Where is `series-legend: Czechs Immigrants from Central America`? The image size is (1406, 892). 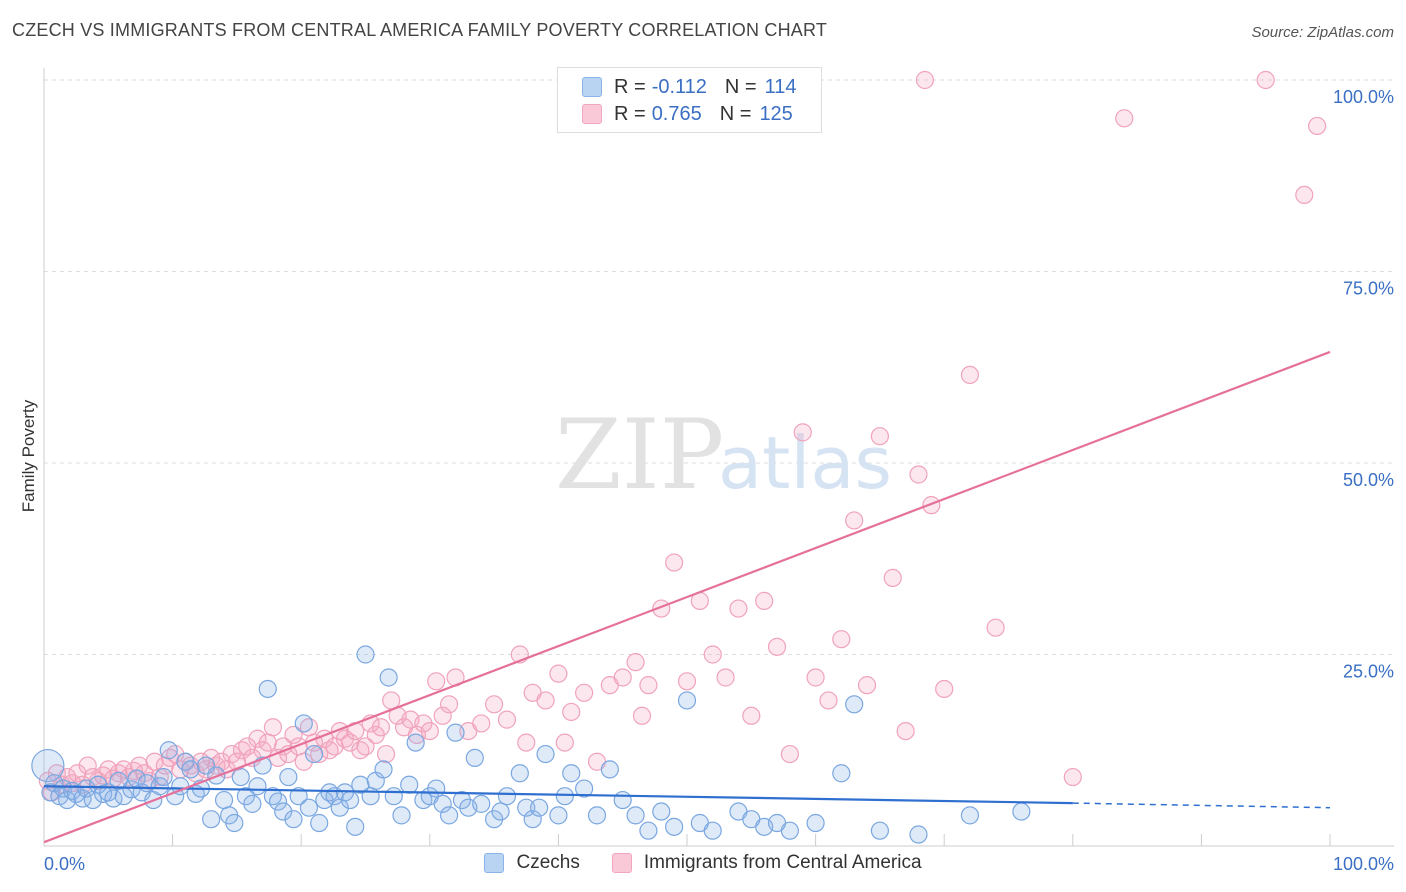
series-legend: Czechs Immigrants from Central America is located at coordinates (703, 863).